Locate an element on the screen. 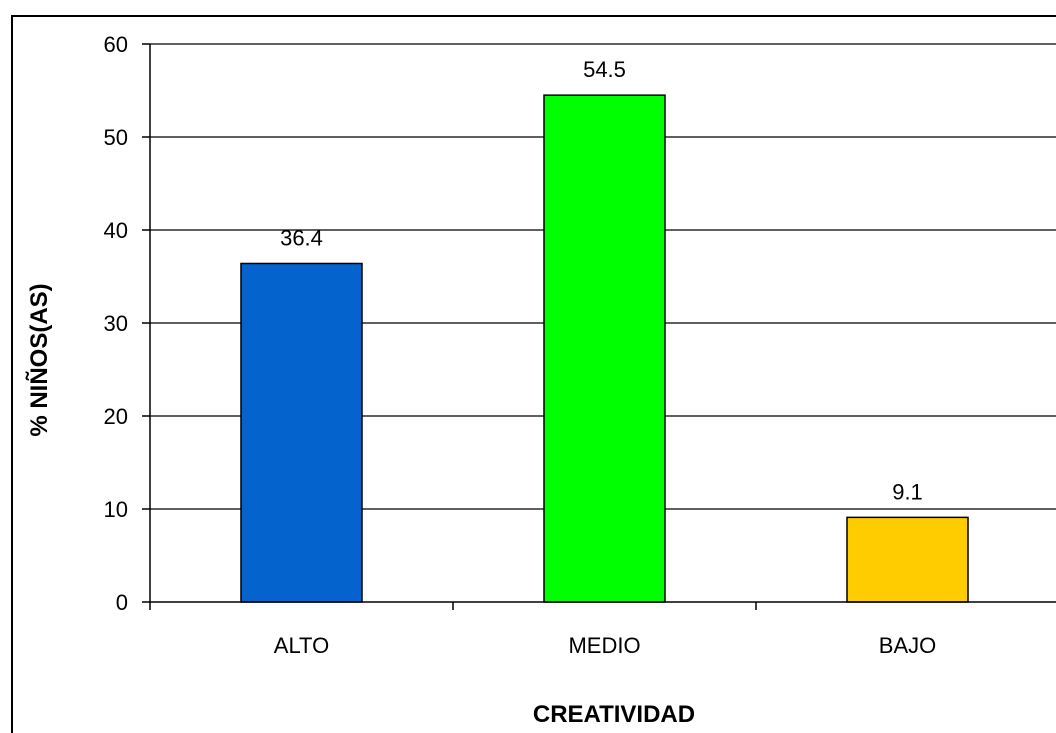  y-tick-label: 60 is located at coordinates (116, 44).